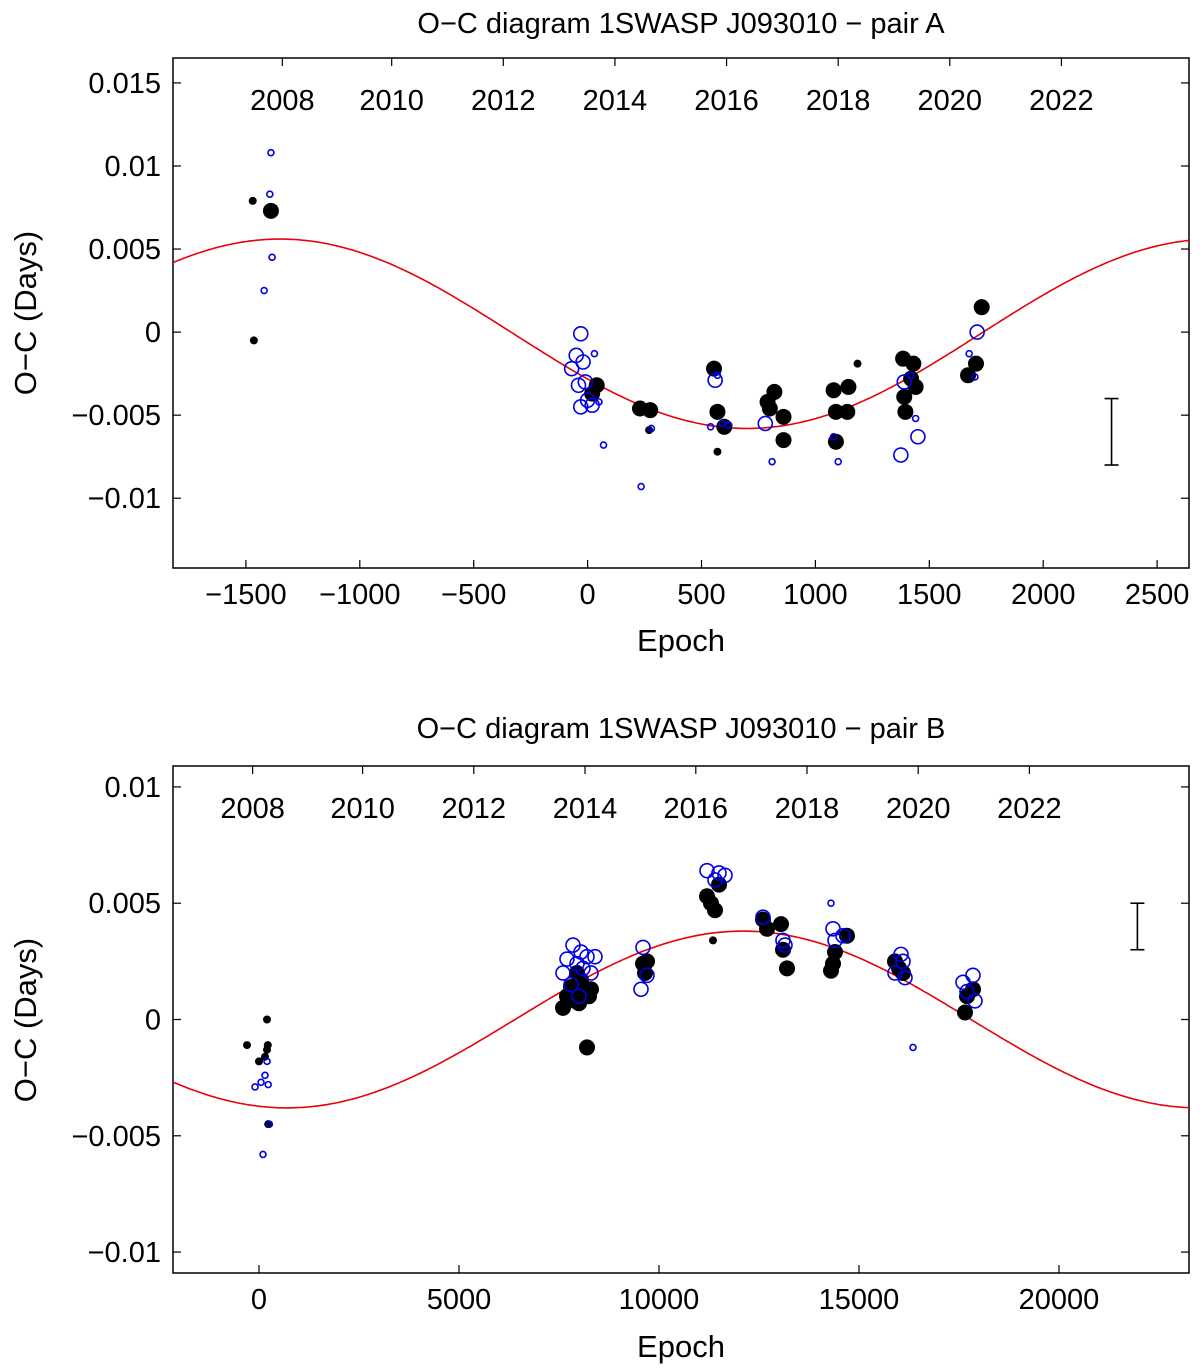 The width and height of the screenshot is (1200, 1368). What do you see at coordinates (681, 24) in the screenshot?
I see `chart-title: O−C diagram 1SWASP J093010 − pair A` at bounding box center [681, 24].